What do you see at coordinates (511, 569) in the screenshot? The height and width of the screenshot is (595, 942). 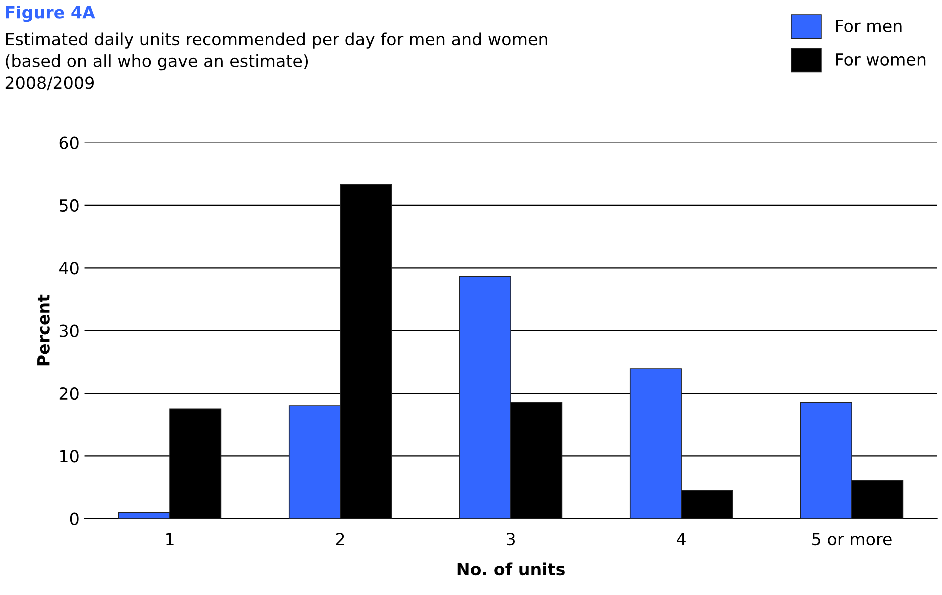 I see `x-axis-title: No. of units` at bounding box center [511, 569].